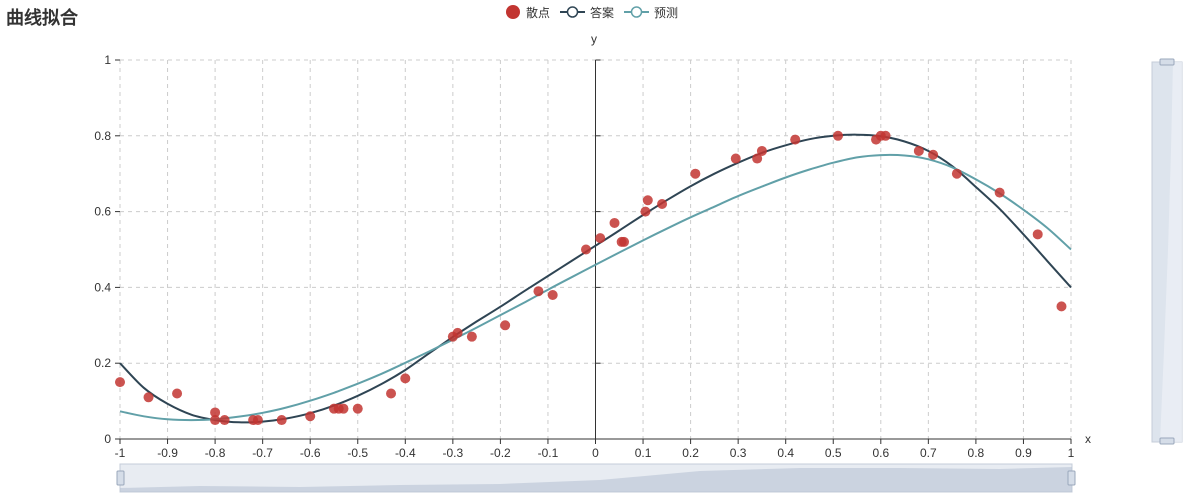  Describe the element at coordinates (405, 453) in the screenshot. I see `x-tick-label: -0.4` at that location.